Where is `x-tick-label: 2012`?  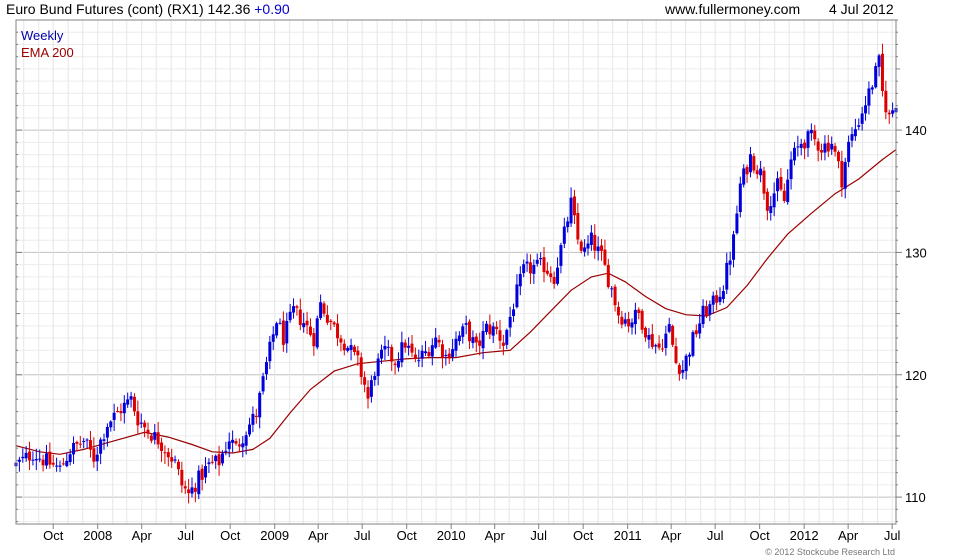 x-tick-label: 2012 is located at coordinates (804, 535).